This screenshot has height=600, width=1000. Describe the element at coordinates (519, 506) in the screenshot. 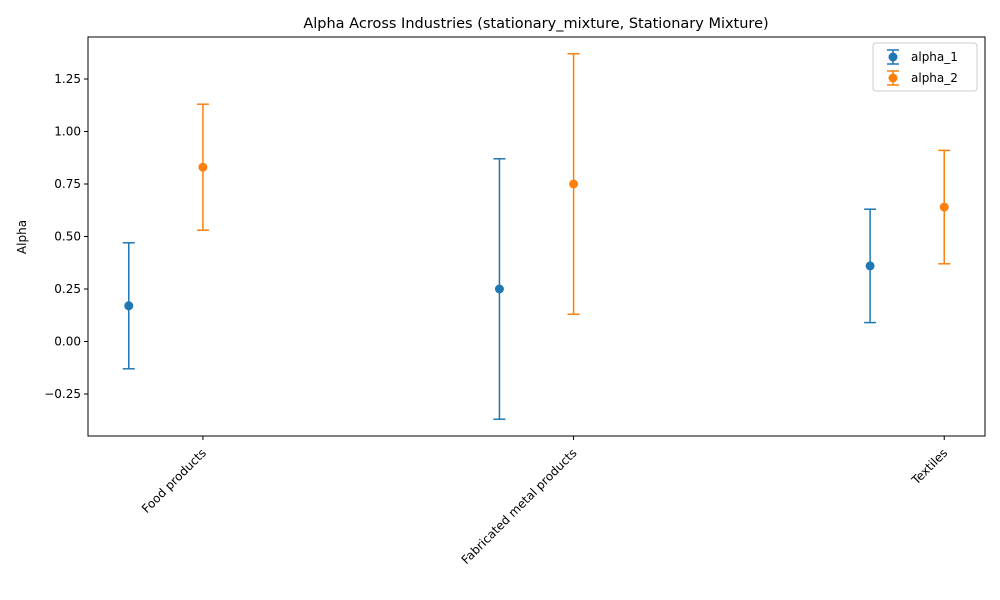

I see `x-tick-label: Fabricated metal products` at that location.